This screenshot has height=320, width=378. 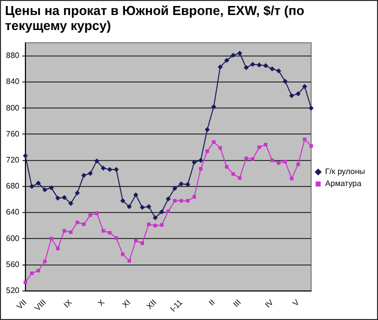 What do you see at coordinates (13, 238) in the screenshot?
I see `y-tick-label: 600` at bounding box center [13, 238].